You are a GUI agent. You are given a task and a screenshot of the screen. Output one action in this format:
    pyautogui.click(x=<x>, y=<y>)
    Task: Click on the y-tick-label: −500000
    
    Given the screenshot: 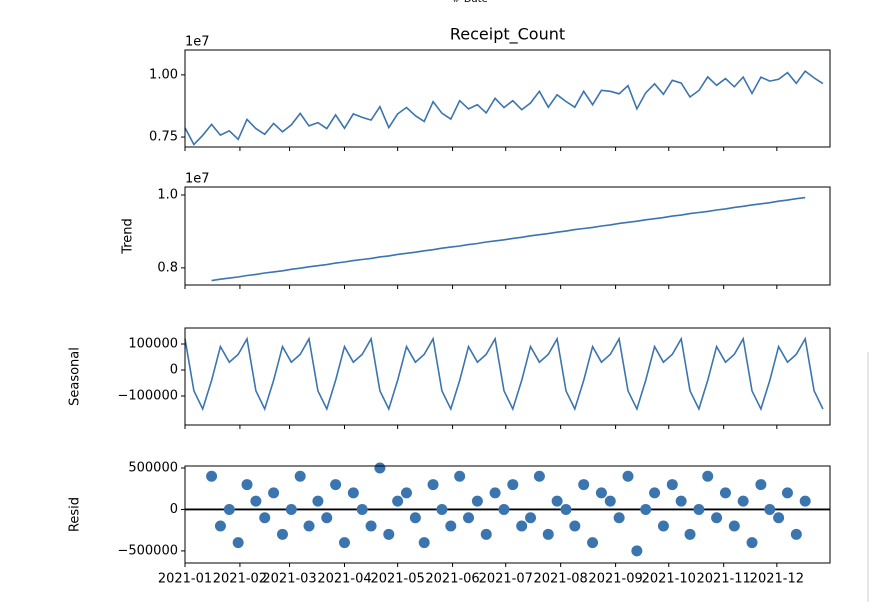 What is the action you would take?
    pyautogui.click(x=147, y=550)
    